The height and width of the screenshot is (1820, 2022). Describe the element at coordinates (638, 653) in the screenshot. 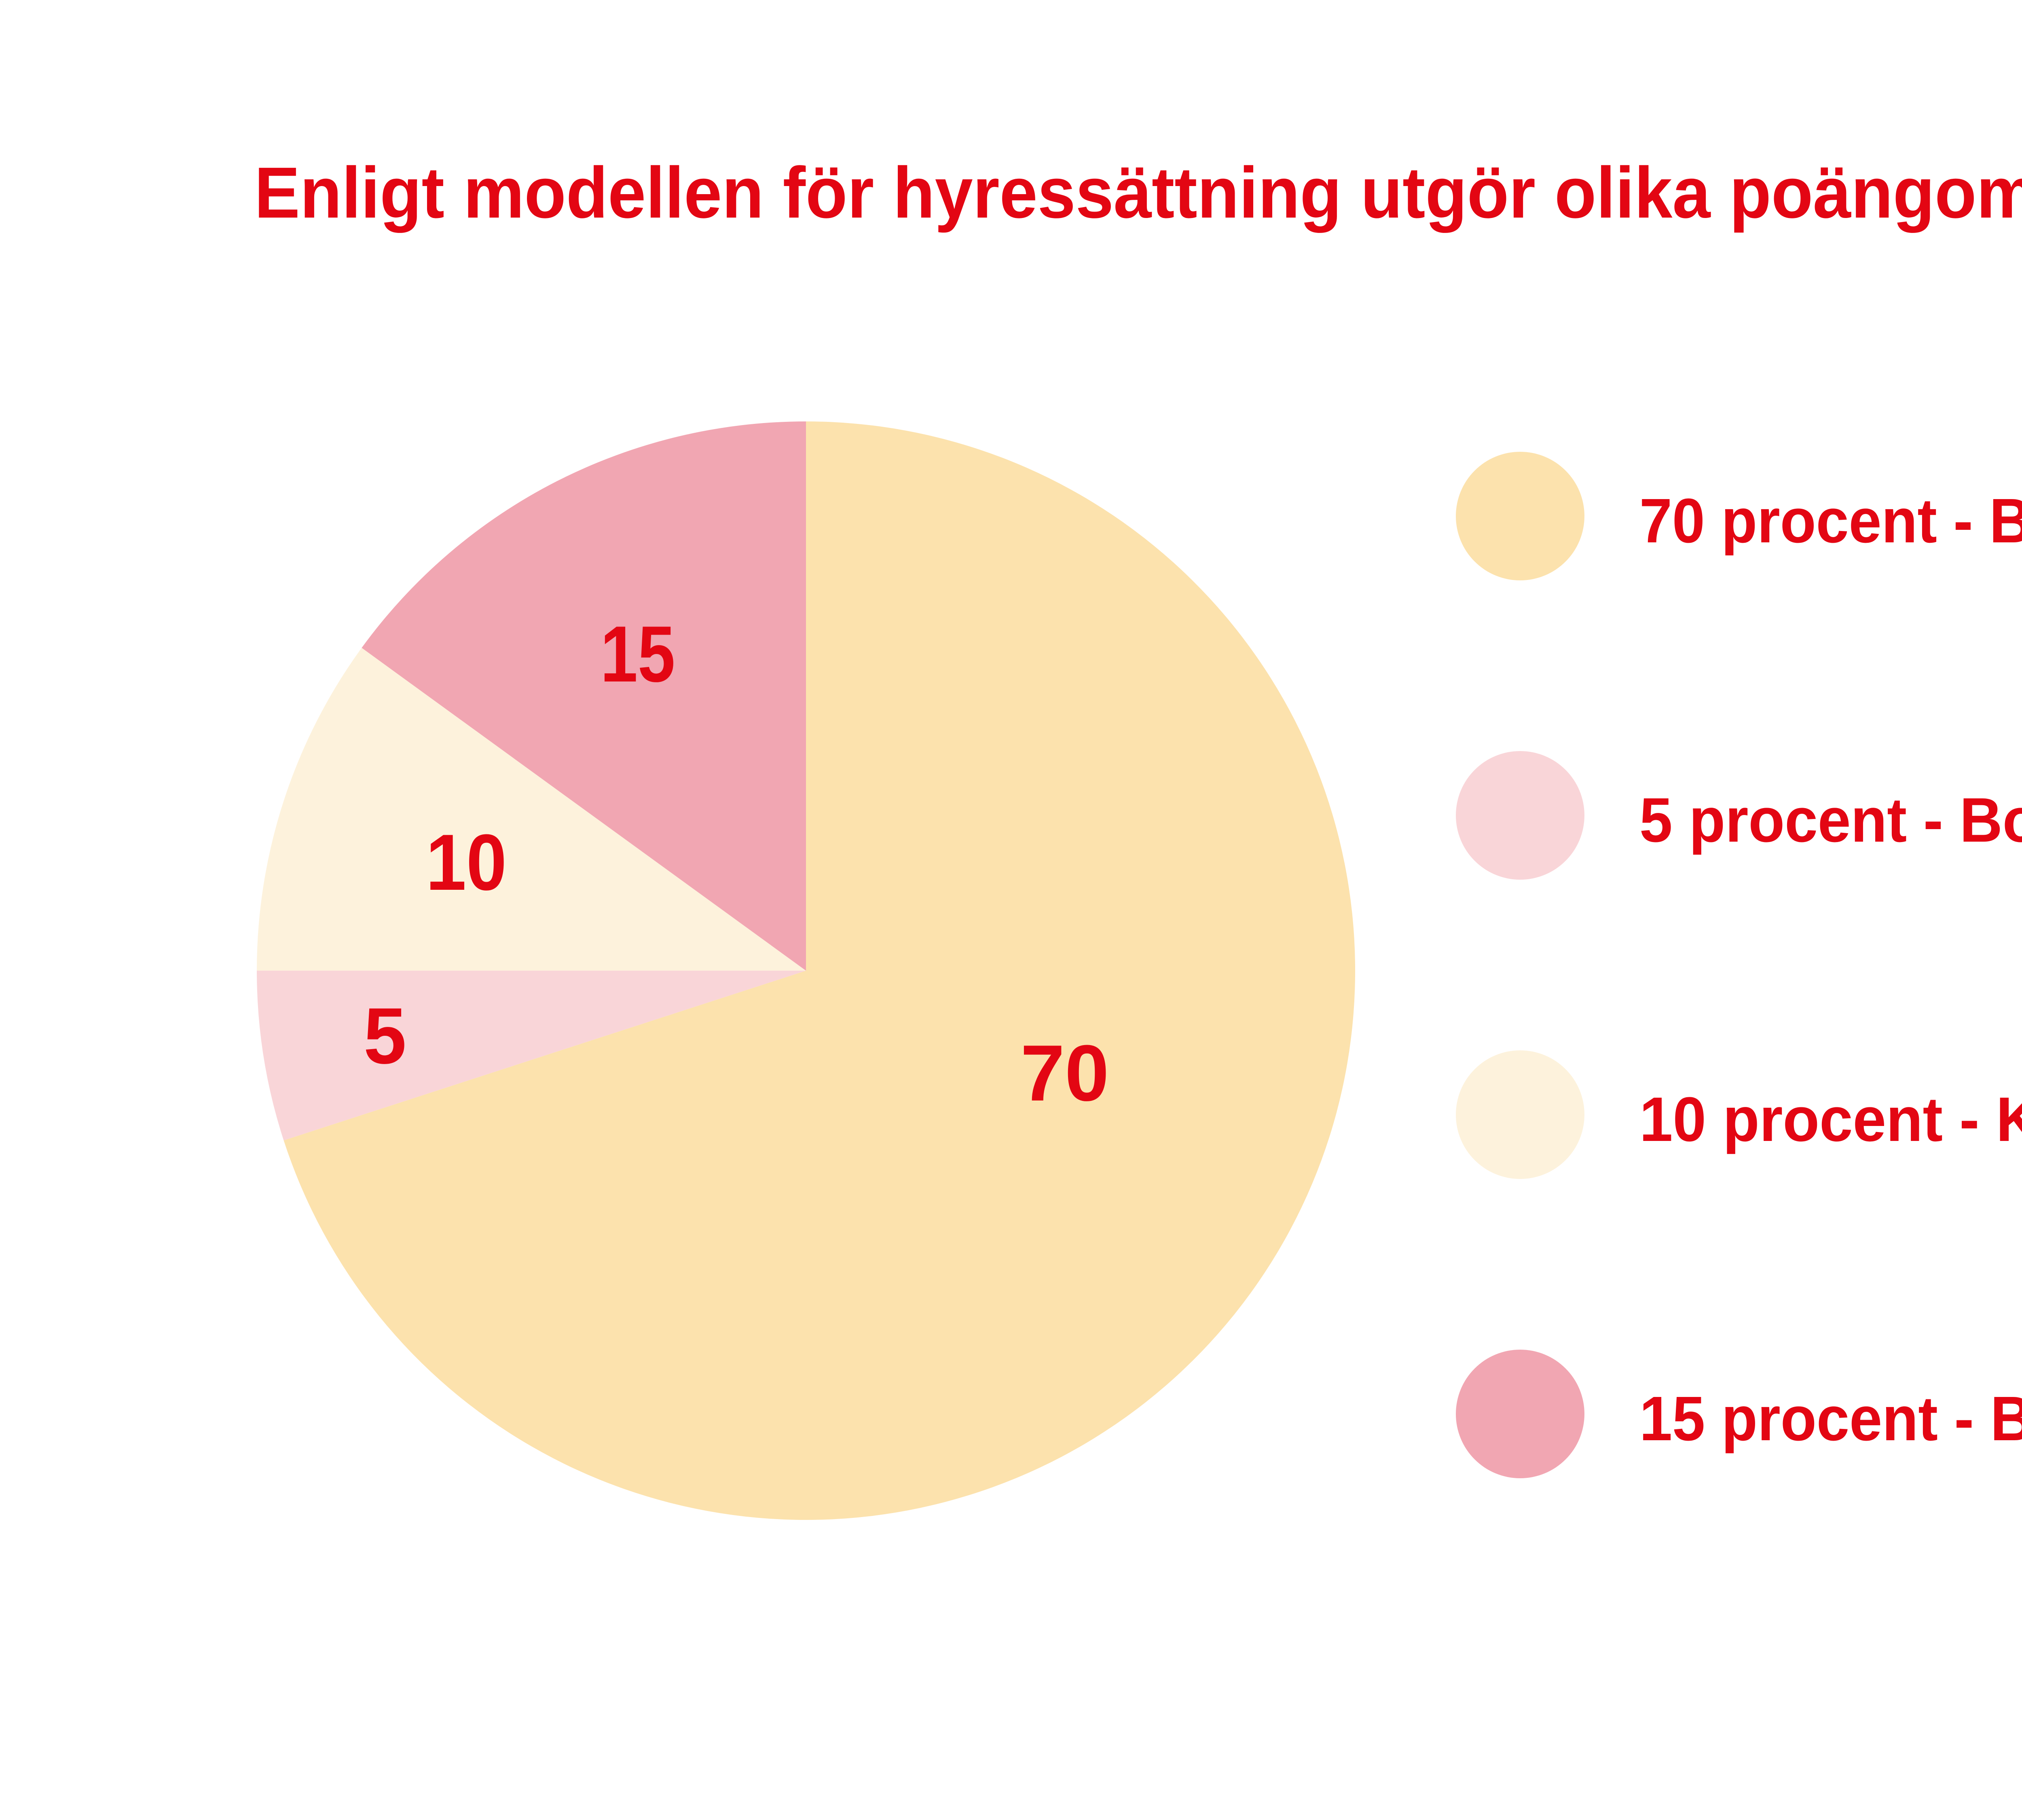

I see `svg-text: 15` at that location.